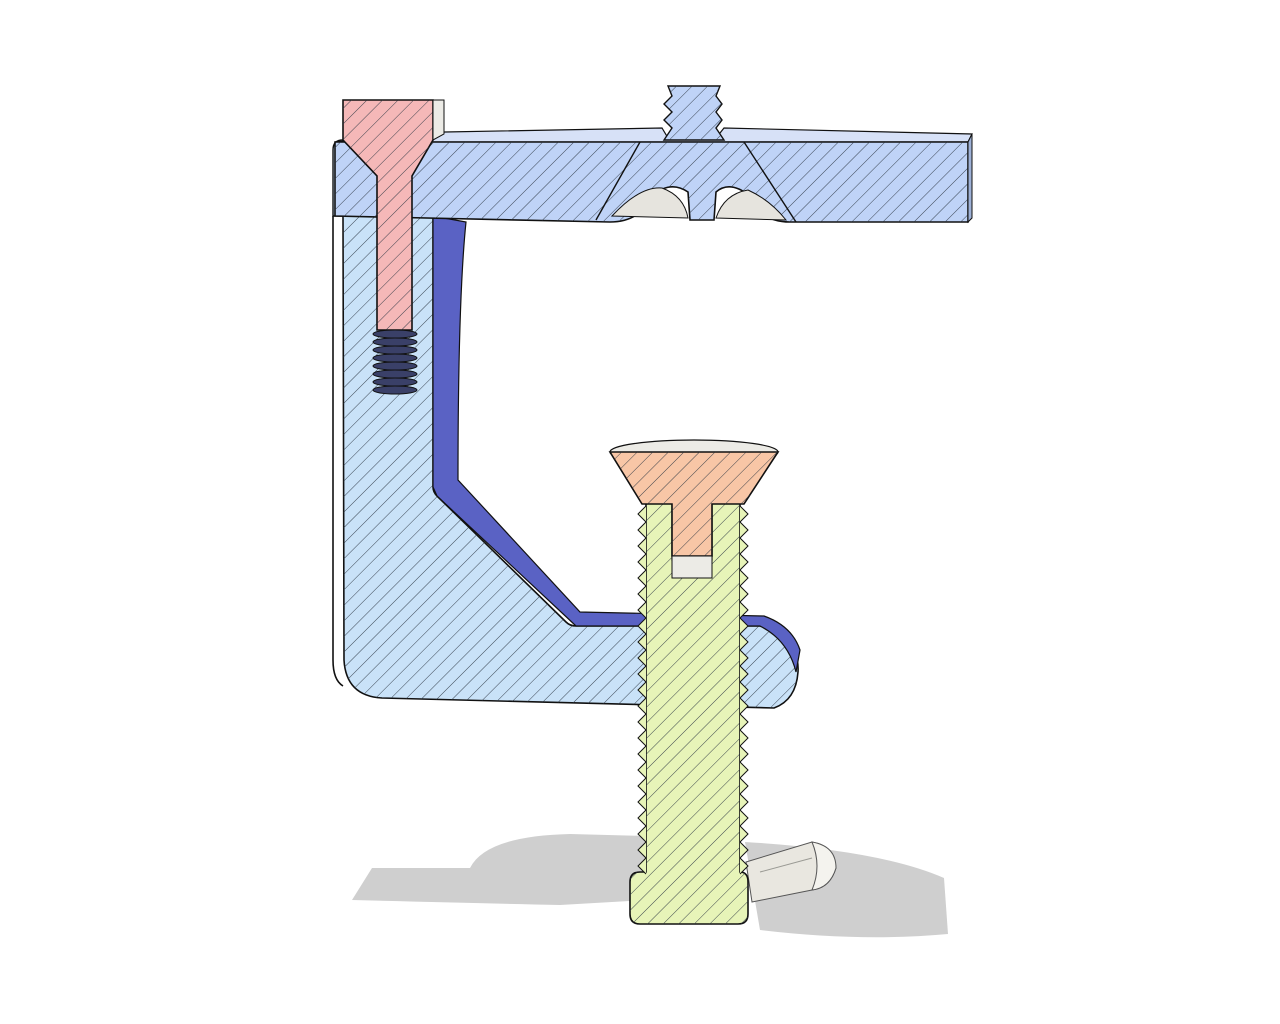  What do you see at coordinates (694, 509) in the screenshot?
I see `swivel-pad` at bounding box center [694, 509].